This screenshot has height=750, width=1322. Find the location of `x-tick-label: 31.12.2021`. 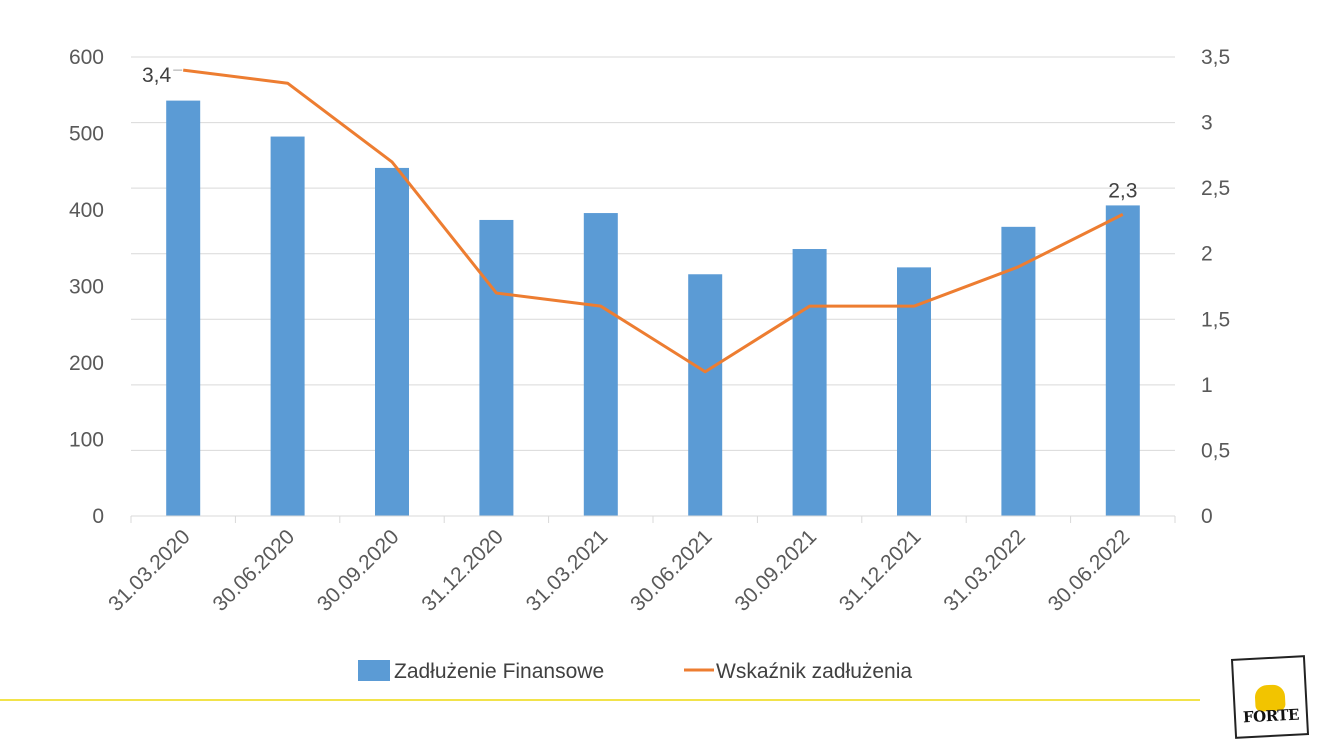

x-tick-label: 31.12.2021 is located at coordinates (880, 570).